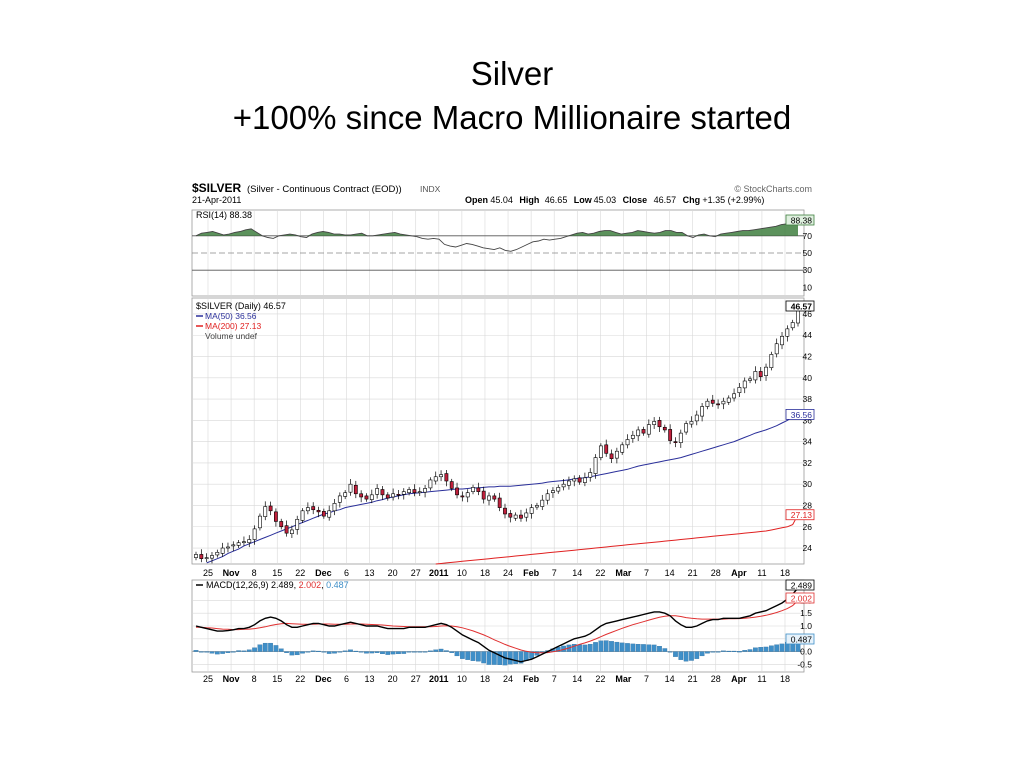 This screenshot has width=1024, height=768. What do you see at coordinates (800, 414) in the screenshot?
I see `ma50-last-label-box` at bounding box center [800, 414].